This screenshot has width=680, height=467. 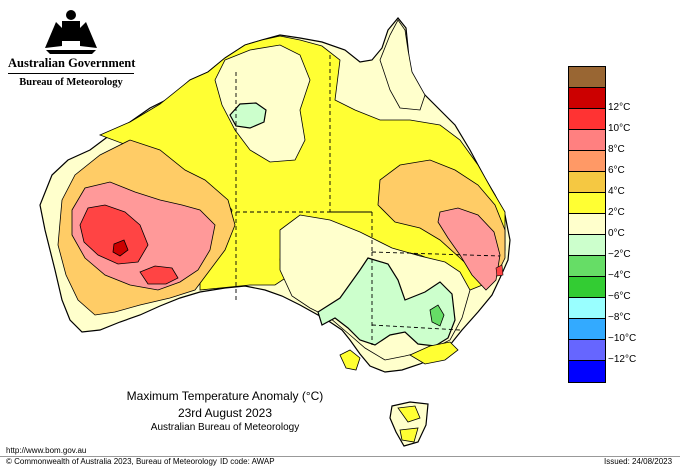 What do you see at coordinates (499, 270) in the screenshot?
I see `anomaly-8c-east` at bounding box center [499, 270].